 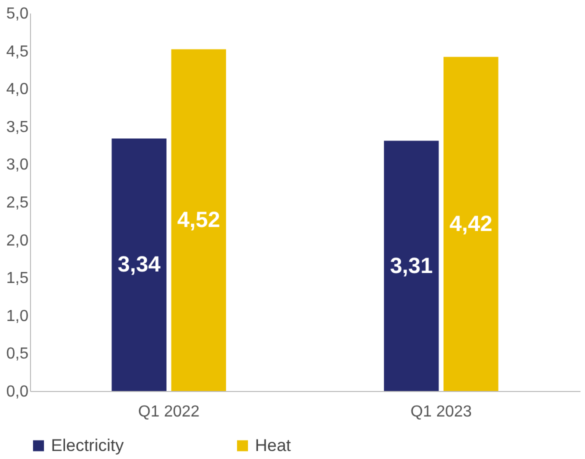 I want to click on legend-label: Electricity, so click(x=87, y=445).